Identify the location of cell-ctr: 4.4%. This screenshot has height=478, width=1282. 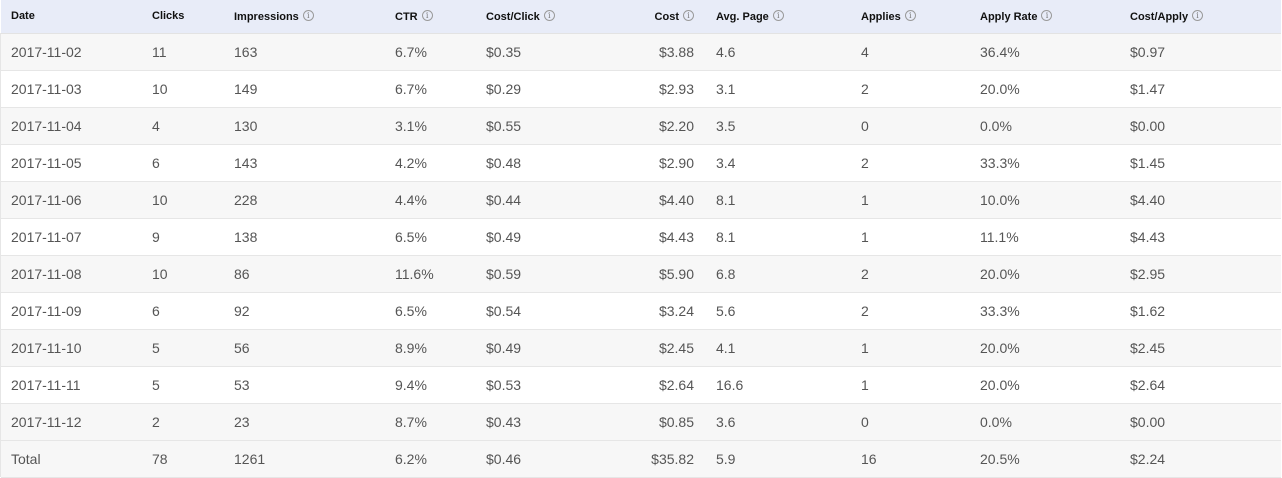
(430, 200).